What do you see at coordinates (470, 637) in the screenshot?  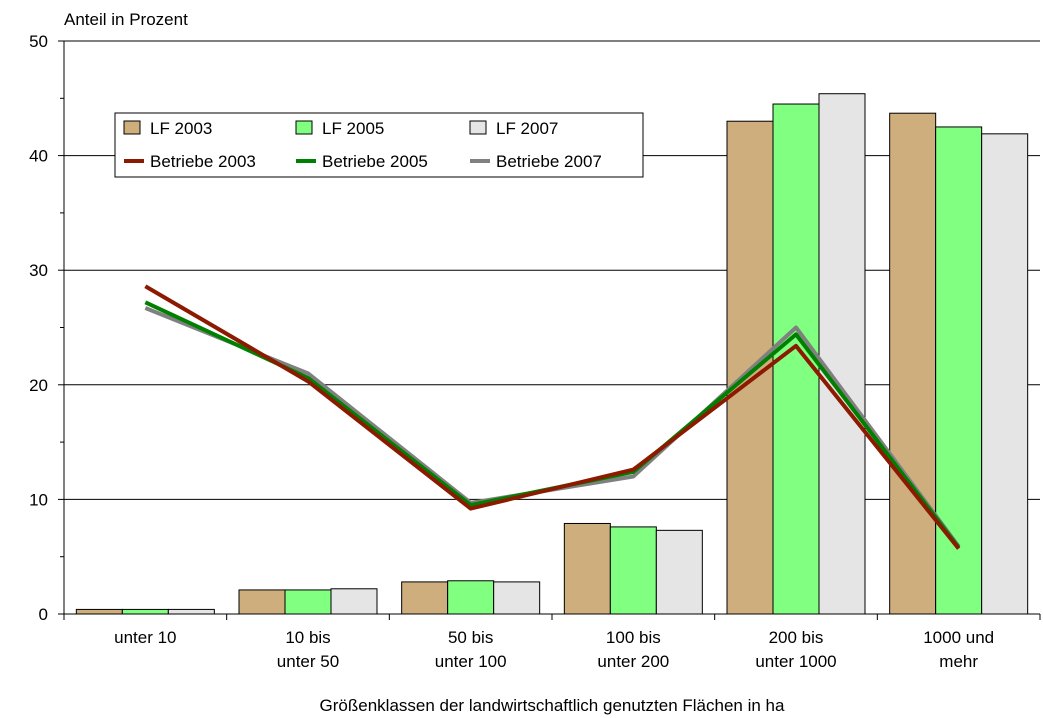 I see `x-tick-label: 50 bis` at bounding box center [470, 637].